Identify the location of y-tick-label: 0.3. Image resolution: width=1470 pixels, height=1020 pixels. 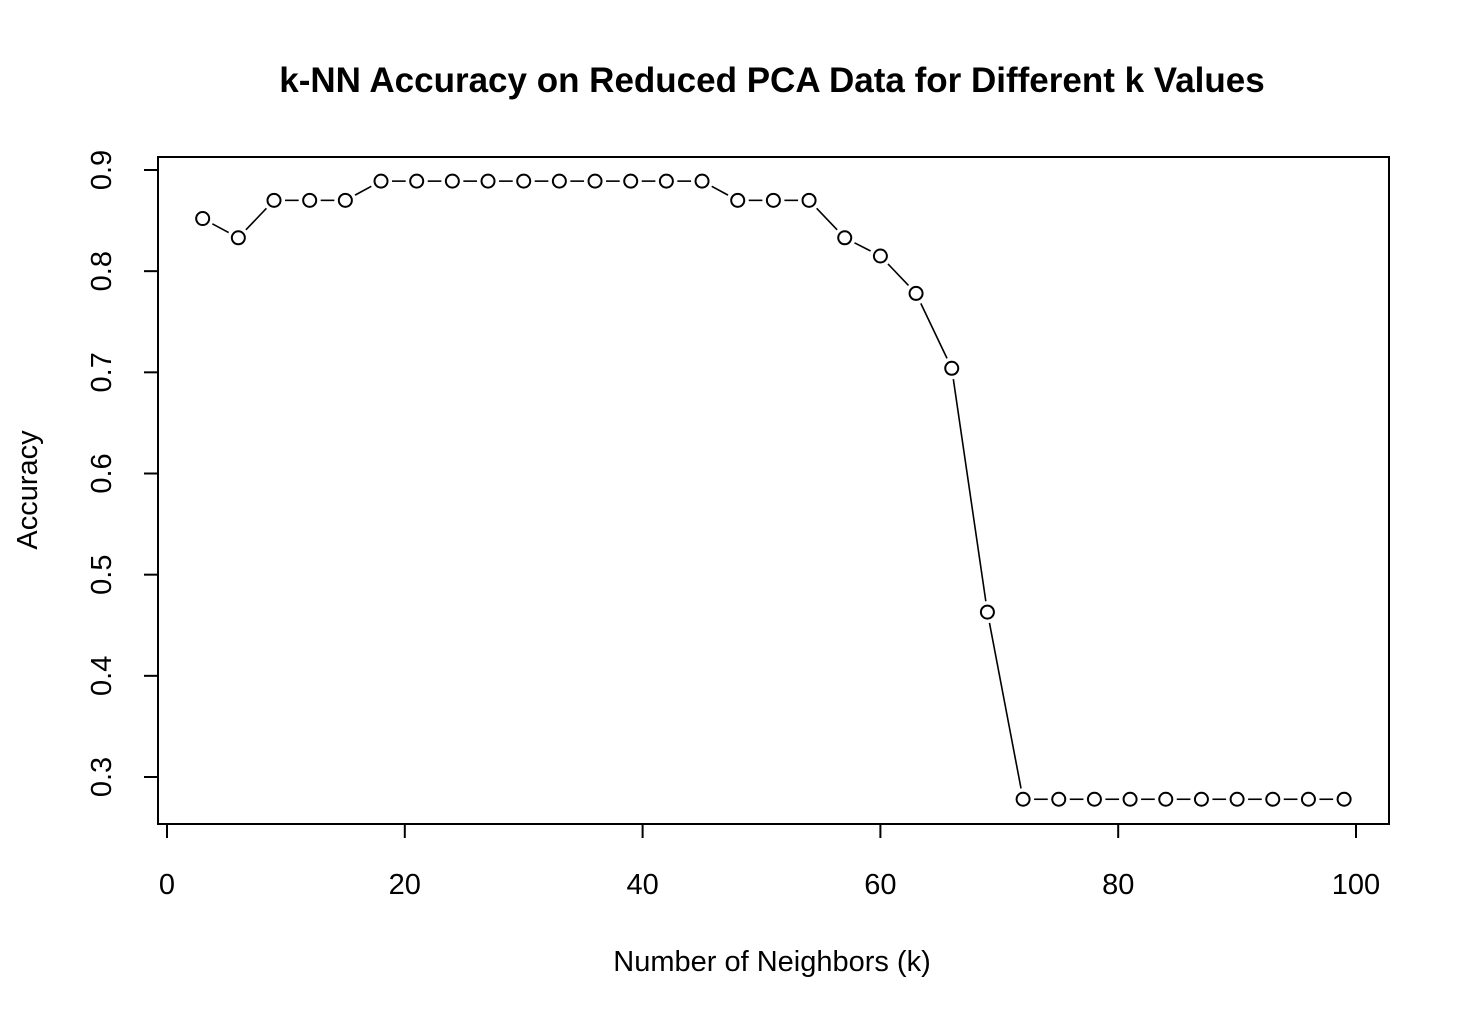
(102, 777).